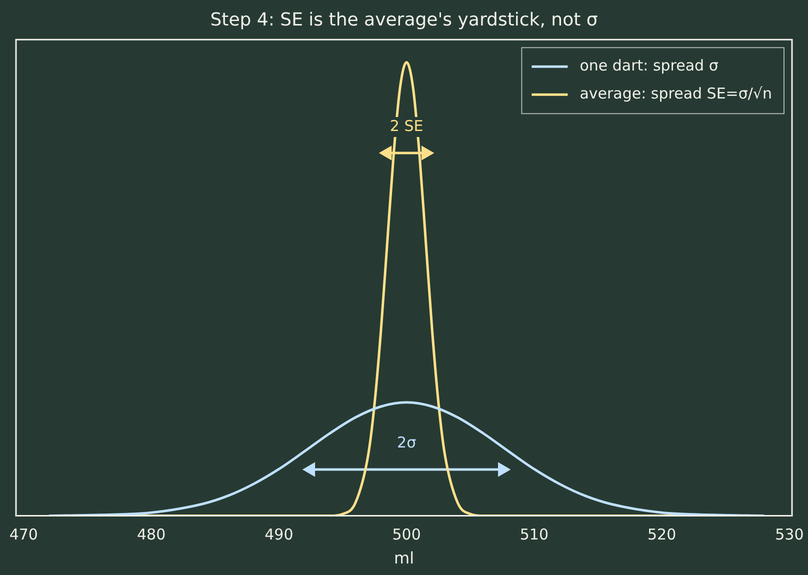 This screenshot has width=808, height=575. I want to click on chart-title: Step 4: SE is the average's yardstick, not σ, so click(404, 19).